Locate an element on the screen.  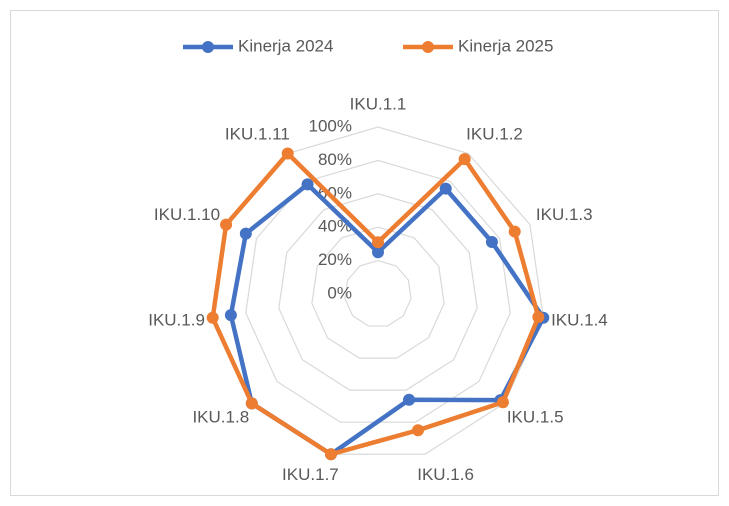
category-label: IKU.1.8 is located at coordinates (220, 416).